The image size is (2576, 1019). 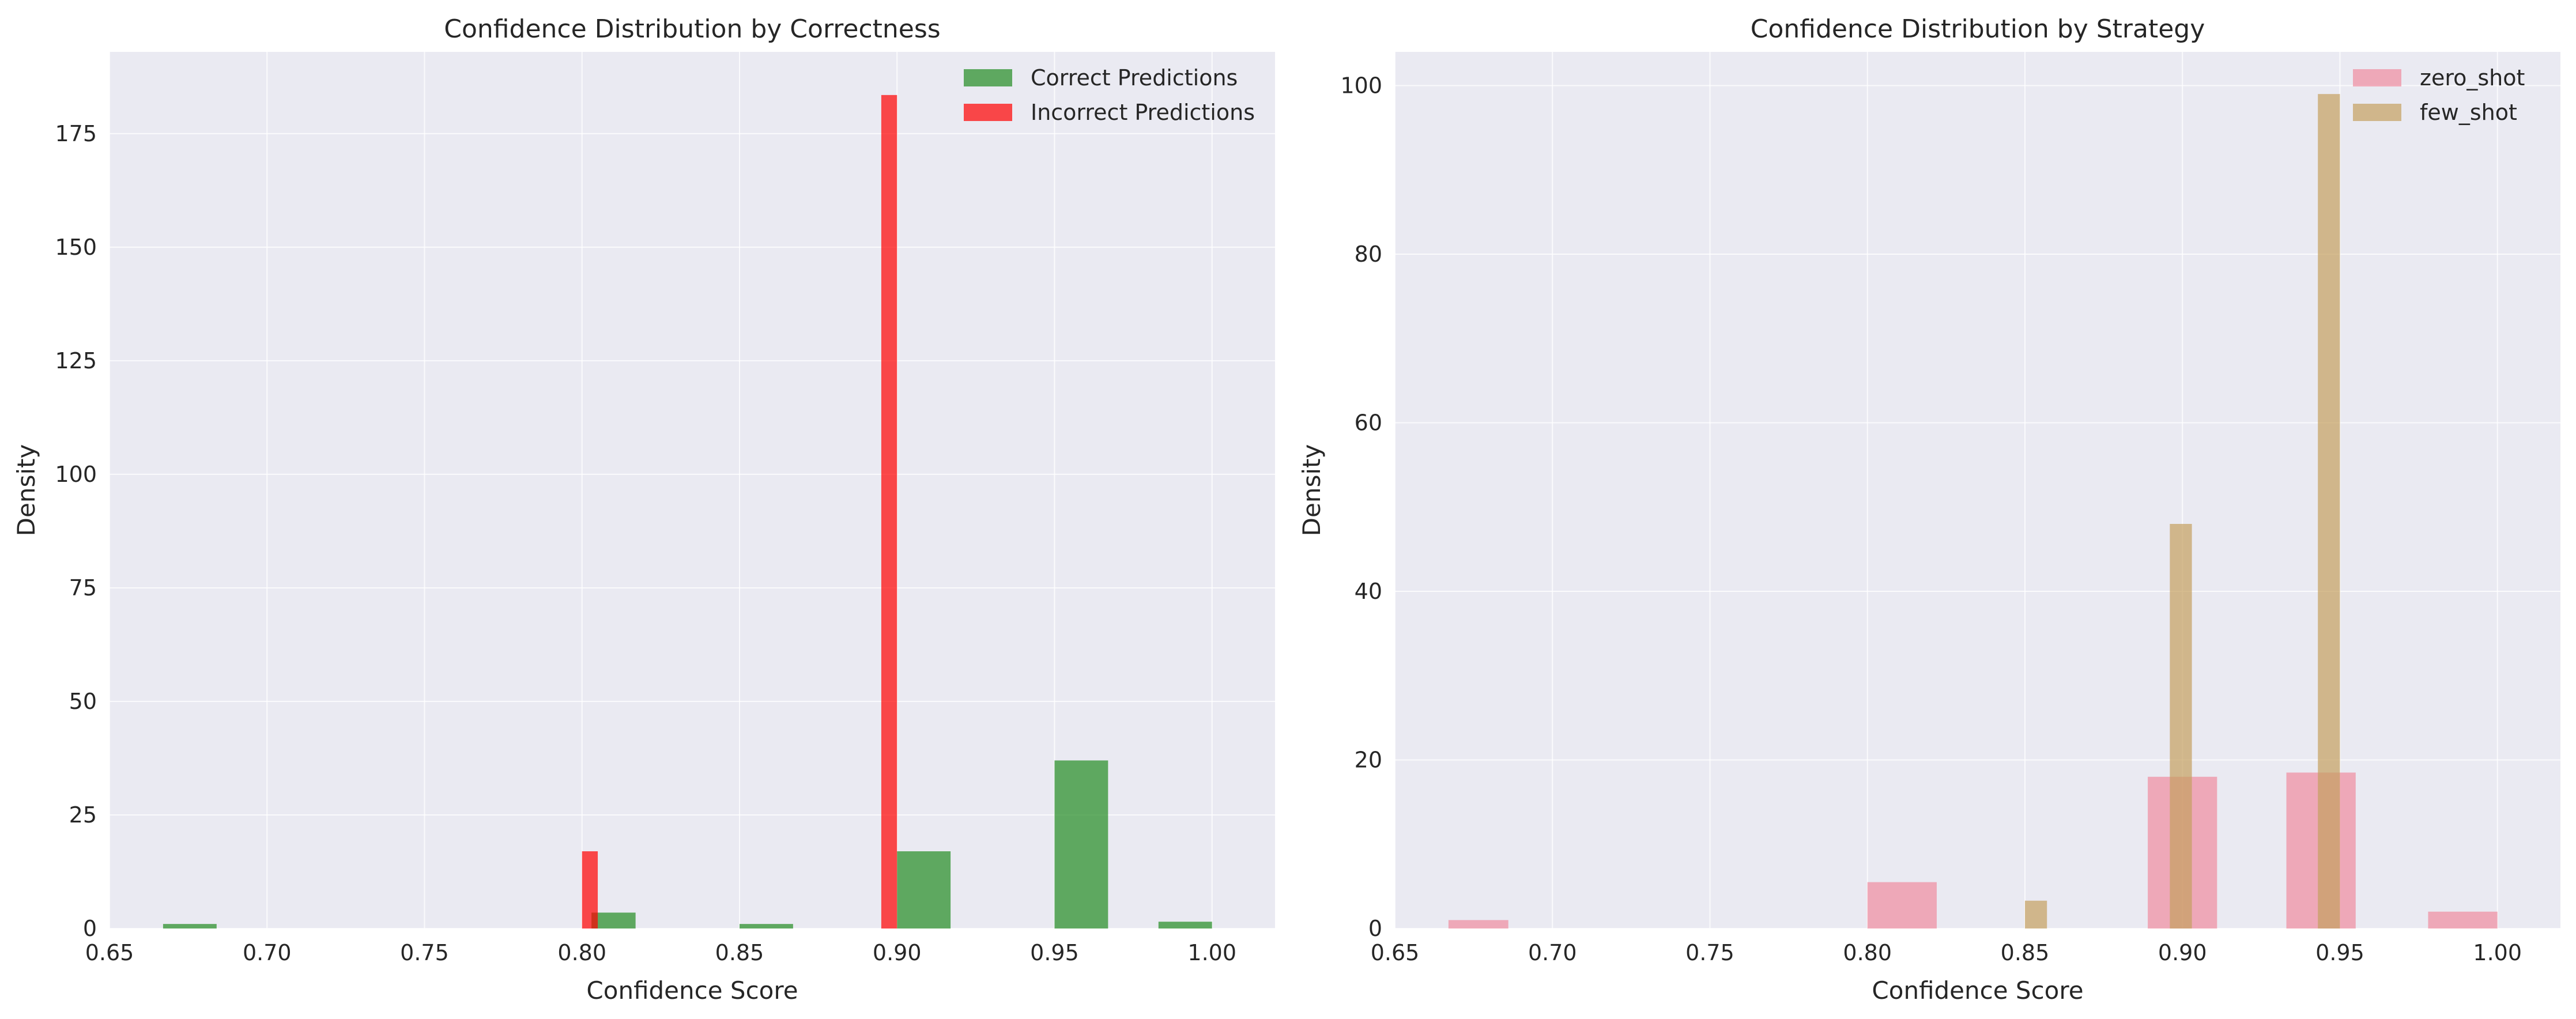 I want to click on y-tick-label: 50, so click(x=83, y=701).